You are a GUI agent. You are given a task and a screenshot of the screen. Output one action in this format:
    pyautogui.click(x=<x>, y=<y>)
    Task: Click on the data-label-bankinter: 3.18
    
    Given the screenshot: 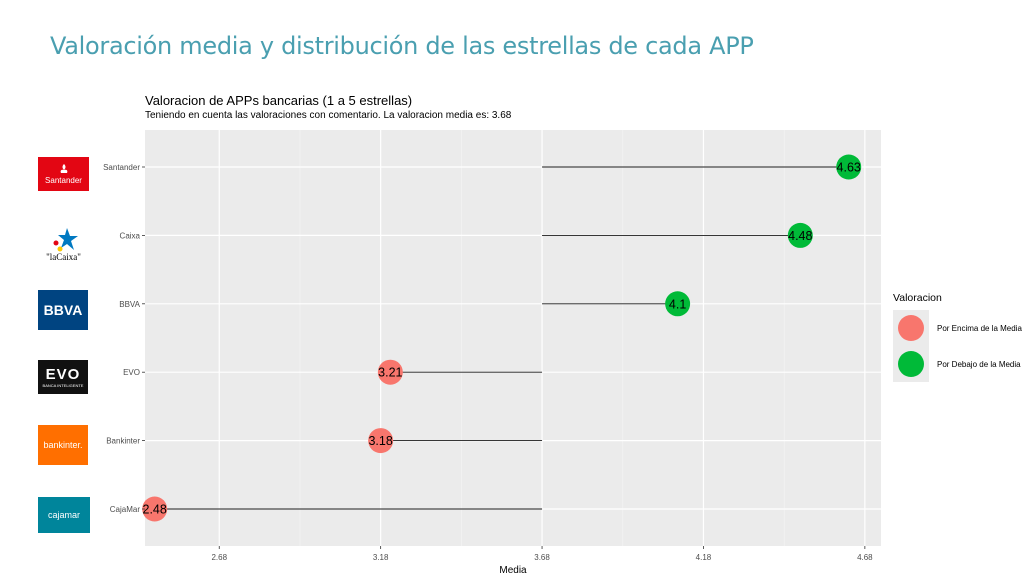 What is the action you would take?
    pyautogui.click(x=380, y=441)
    